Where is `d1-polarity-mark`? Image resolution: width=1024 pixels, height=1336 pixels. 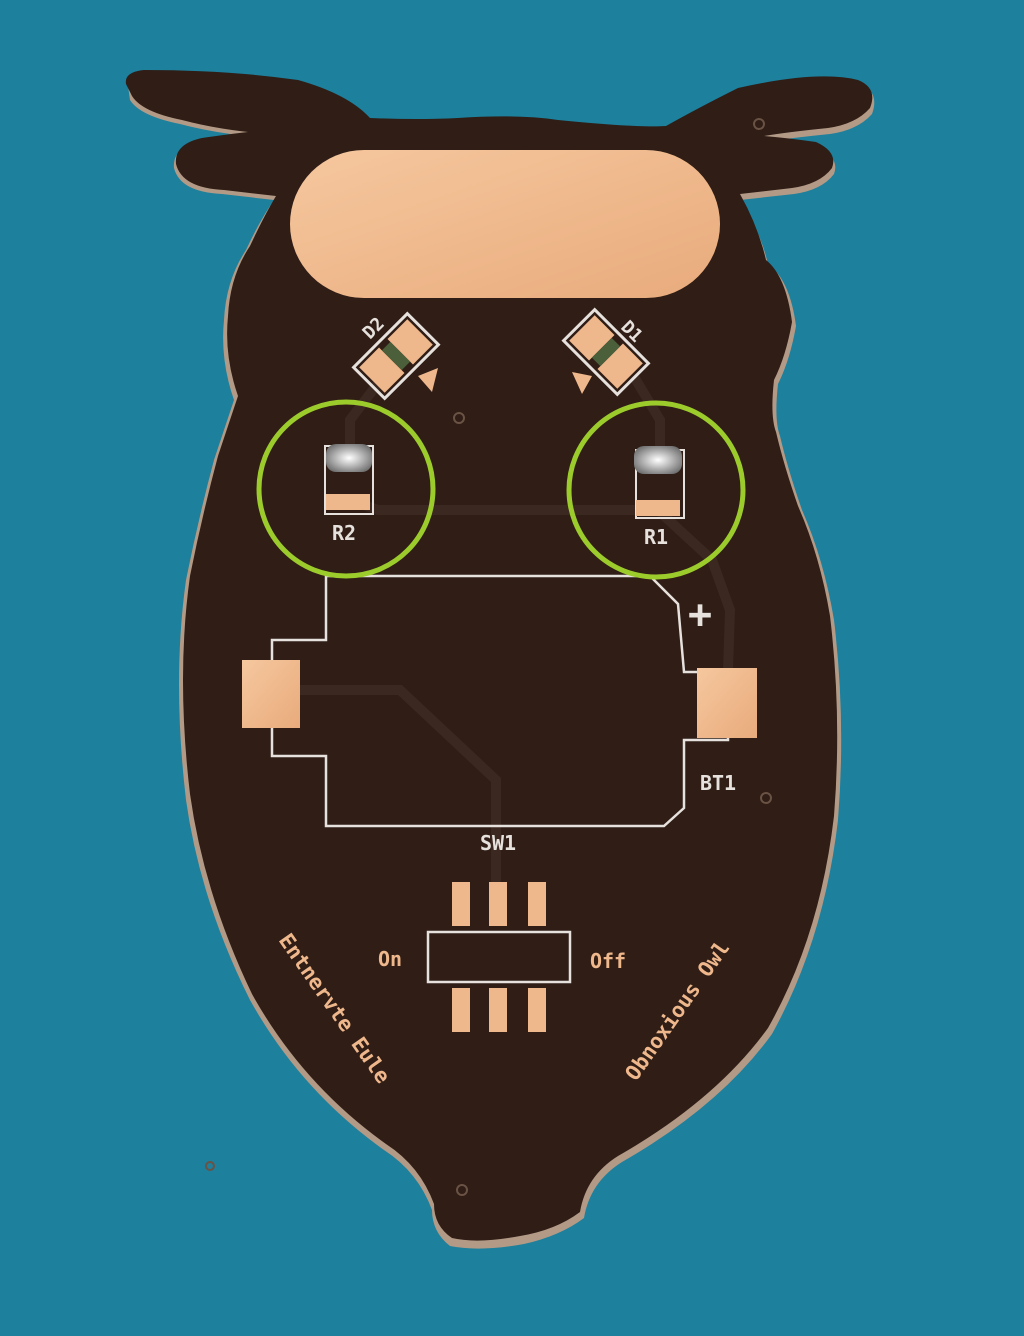
d1-polarity-mark is located at coordinates (582, 383).